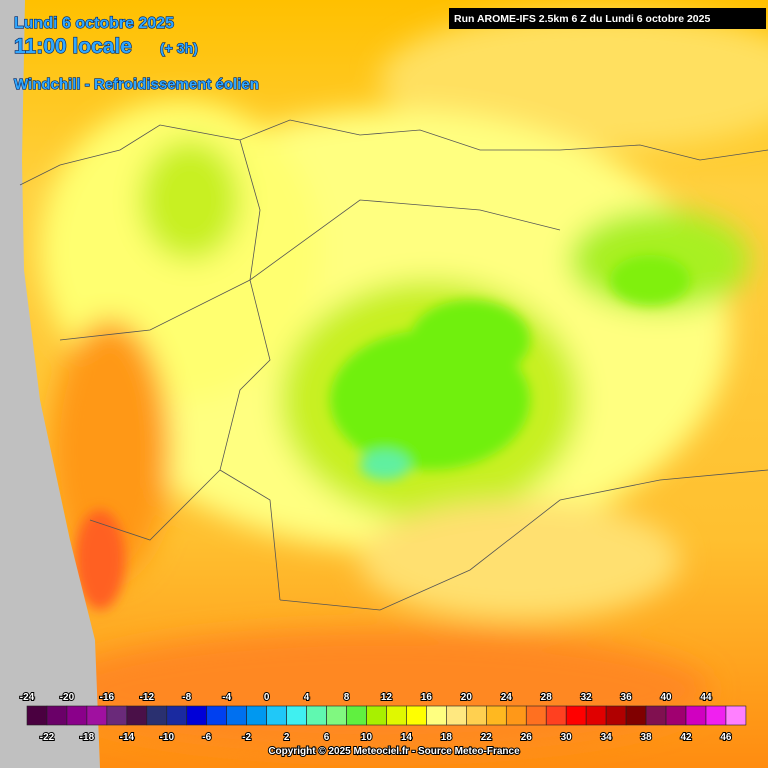 The image size is (768, 768). Describe the element at coordinates (94, 23) in the screenshot. I see `date: Lundi 6 octobre 2025` at that location.